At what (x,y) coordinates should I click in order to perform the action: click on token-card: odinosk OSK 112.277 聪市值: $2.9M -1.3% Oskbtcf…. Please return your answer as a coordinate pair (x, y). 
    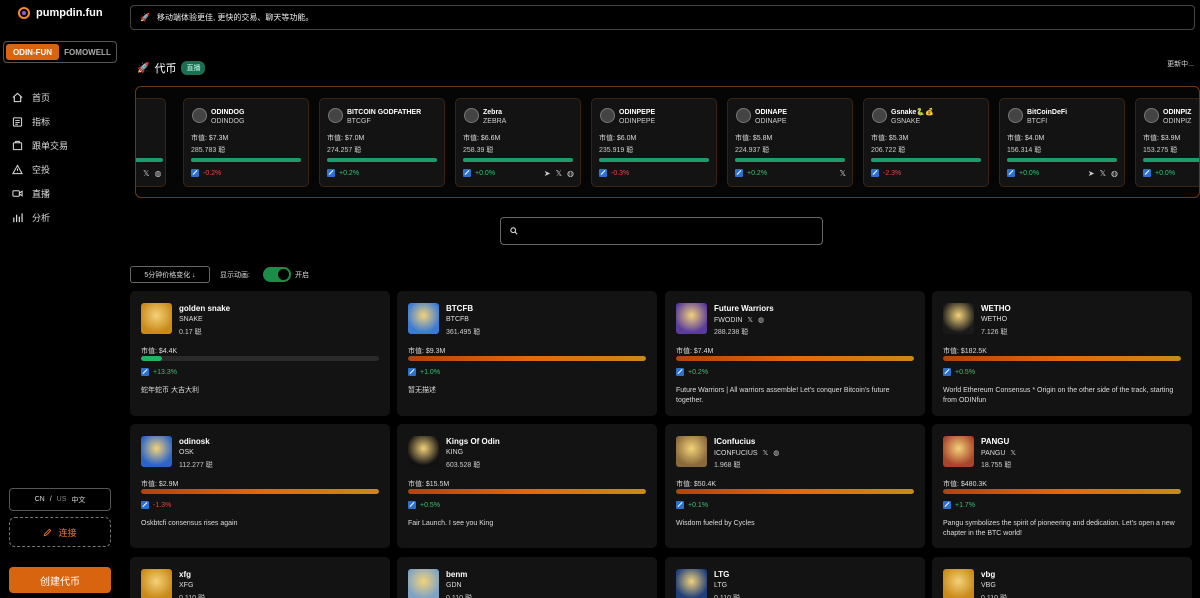
    Looking at the image, I should click on (260, 486).